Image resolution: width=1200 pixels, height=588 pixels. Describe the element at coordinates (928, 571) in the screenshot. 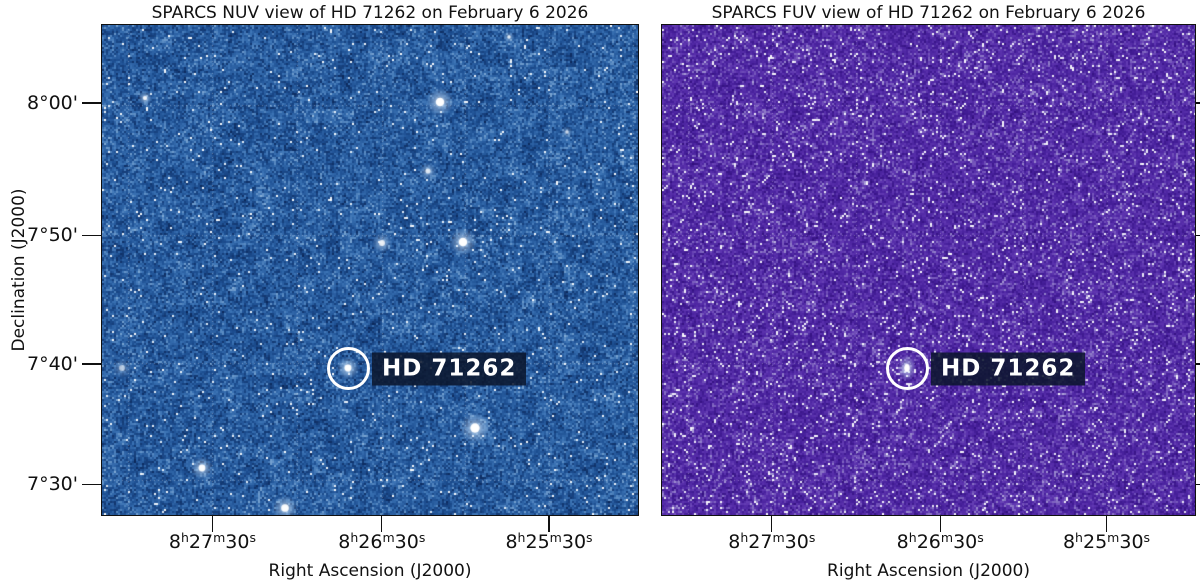

I see `fuv-ra-axis-label: Right Ascension (J2000)` at that location.